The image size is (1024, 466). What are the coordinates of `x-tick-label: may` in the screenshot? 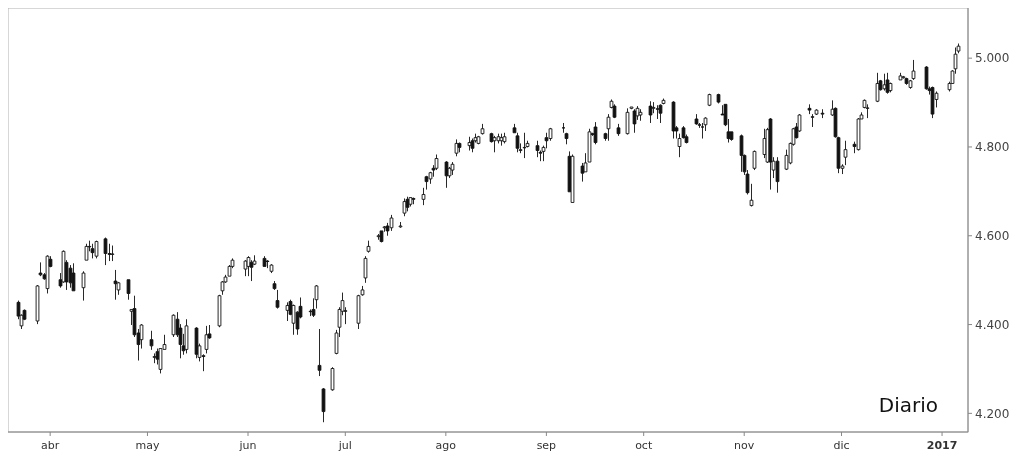 It's located at (147, 445).